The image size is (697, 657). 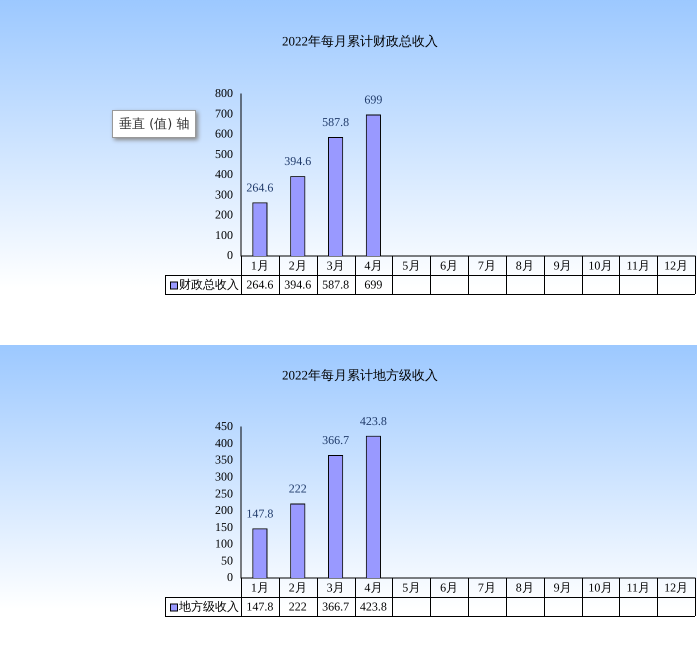 What do you see at coordinates (336, 285) in the screenshot?
I see `data-label: 587.8` at bounding box center [336, 285].